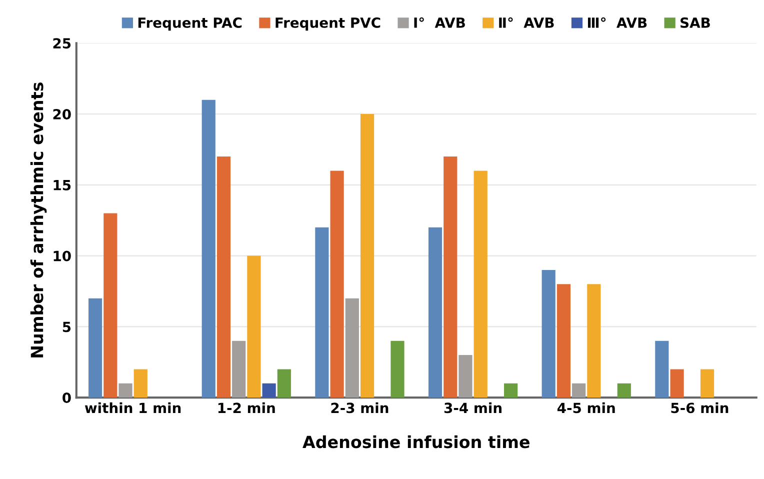  Describe the element at coordinates (699, 408) in the screenshot. I see `x-tick-label: 5-6 min` at that location.